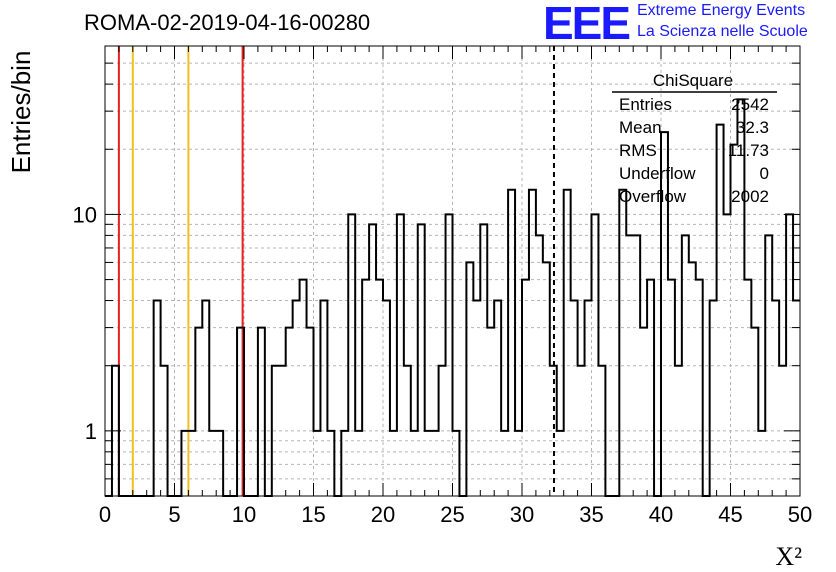 The height and width of the screenshot is (572, 836). What do you see at coordinates (174, 514) in the screenshot?
I see `x-tick-label: 5` at bounding box center [174, 514].